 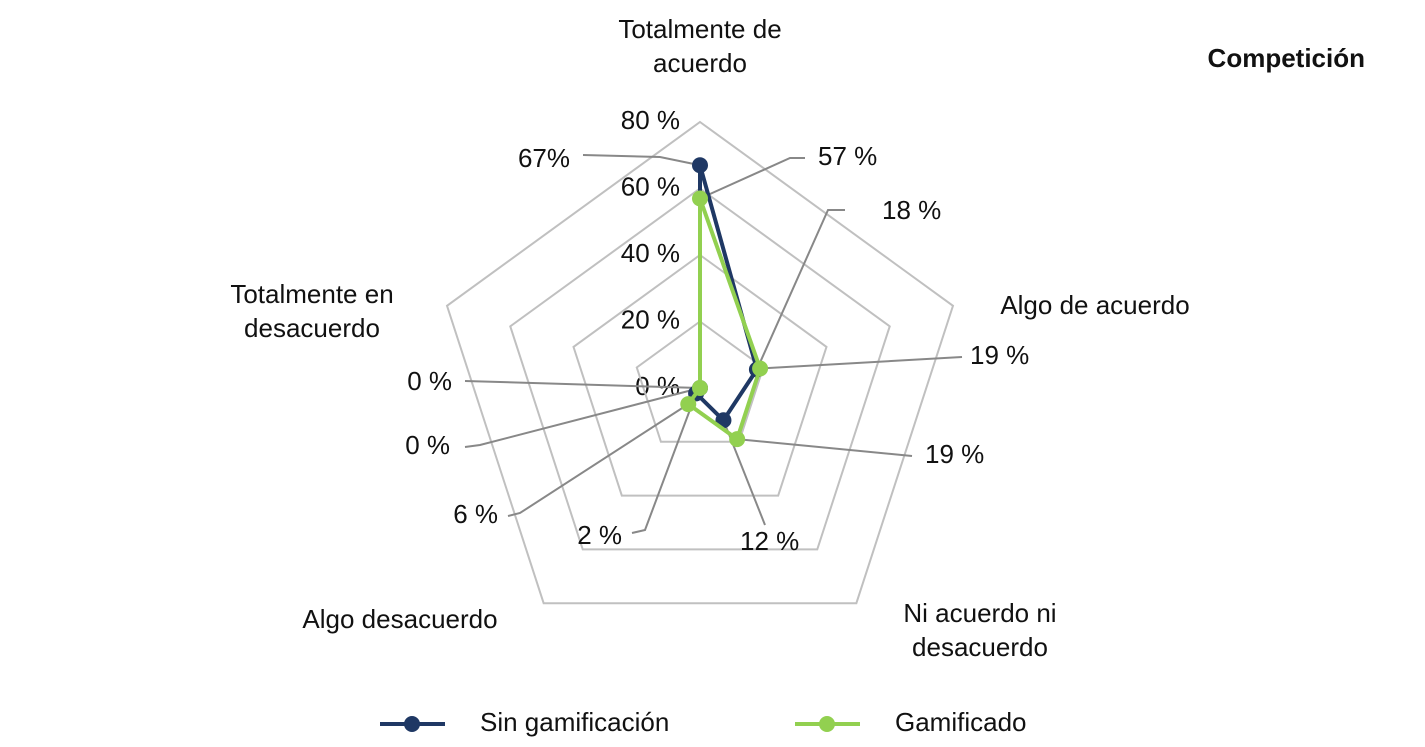 I want to click on category-label: Algo de acuerdo, so click(x=1095, y=305).